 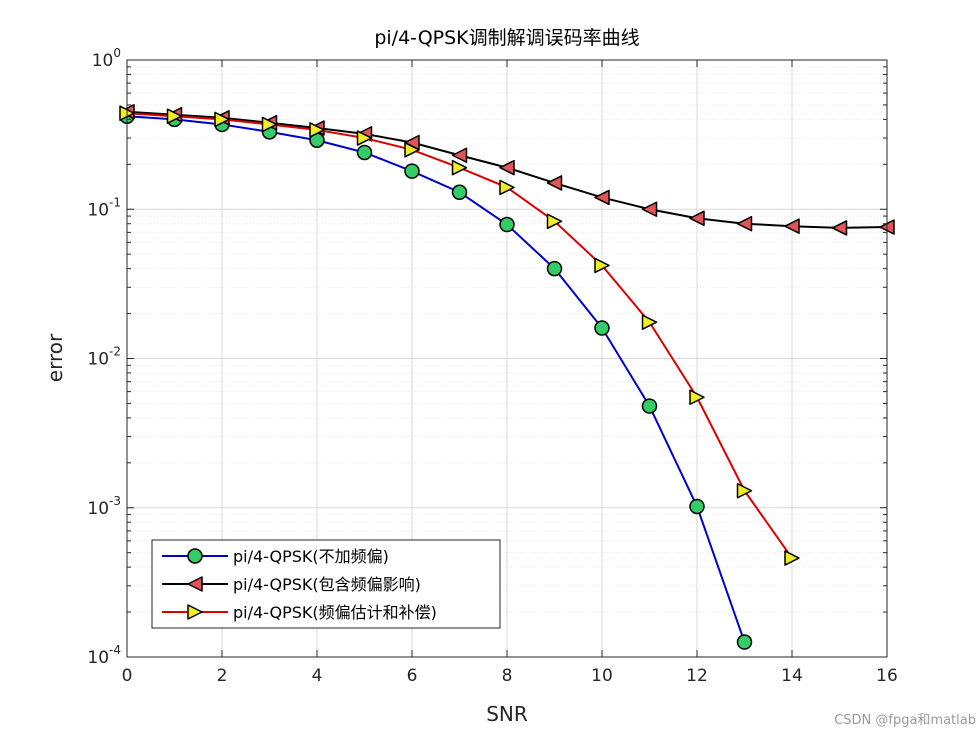 I want to click on legend-label: pi/4-QPSK(频偏估计和补偿), so click(x=335, y=612).